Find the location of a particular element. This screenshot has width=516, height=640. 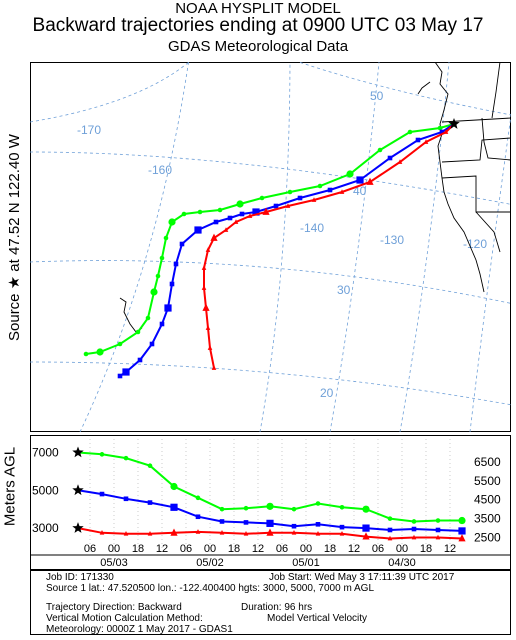

source-marker is located at coordinates (454, 123).